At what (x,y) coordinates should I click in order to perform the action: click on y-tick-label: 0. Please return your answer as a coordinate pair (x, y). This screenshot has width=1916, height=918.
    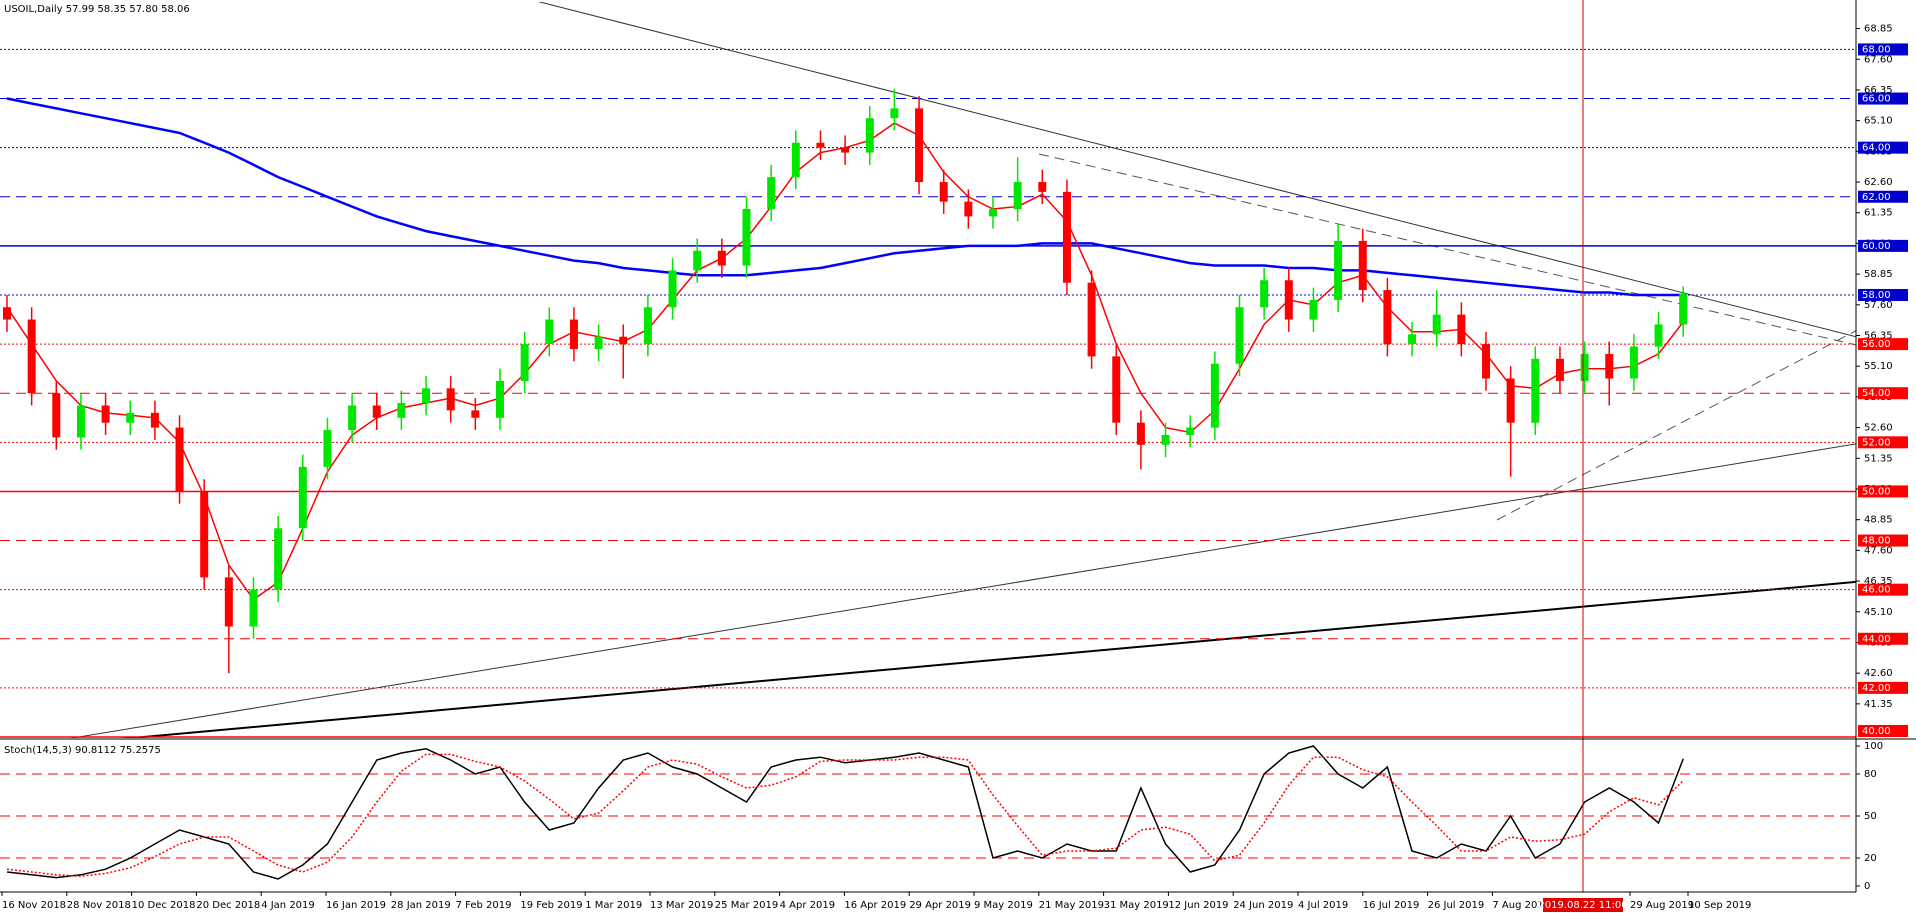
    Looking at the image, I should click on (1867, 886).